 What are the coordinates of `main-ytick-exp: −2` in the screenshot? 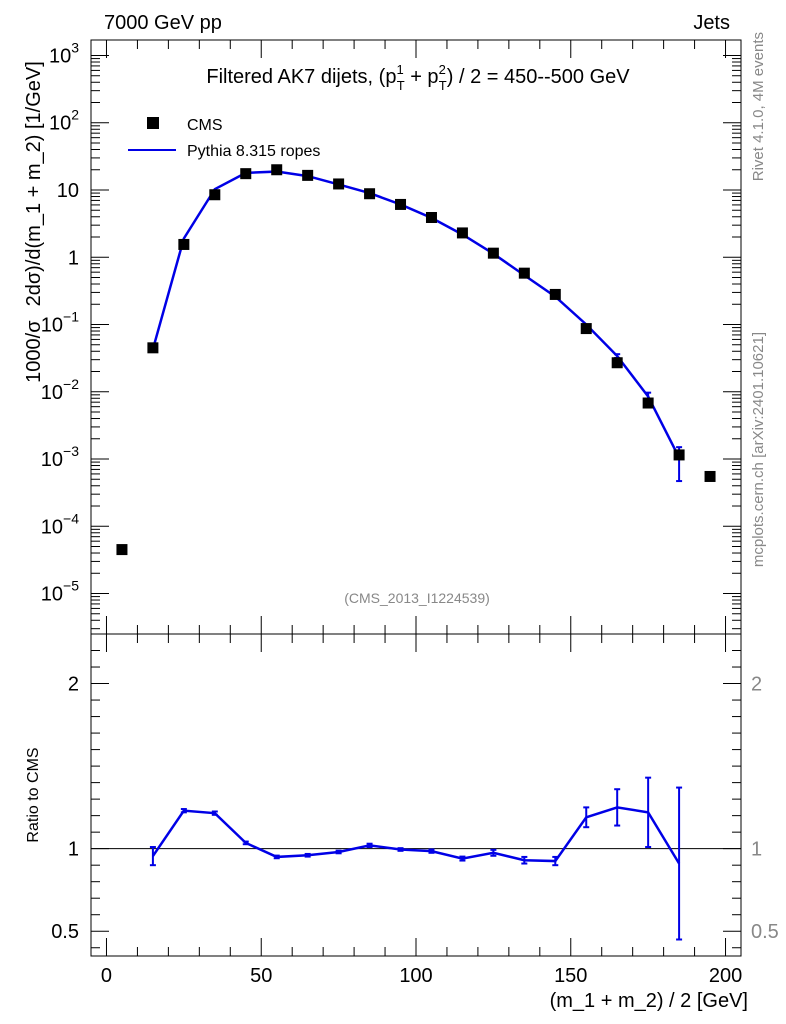 It's located at (71, 384).